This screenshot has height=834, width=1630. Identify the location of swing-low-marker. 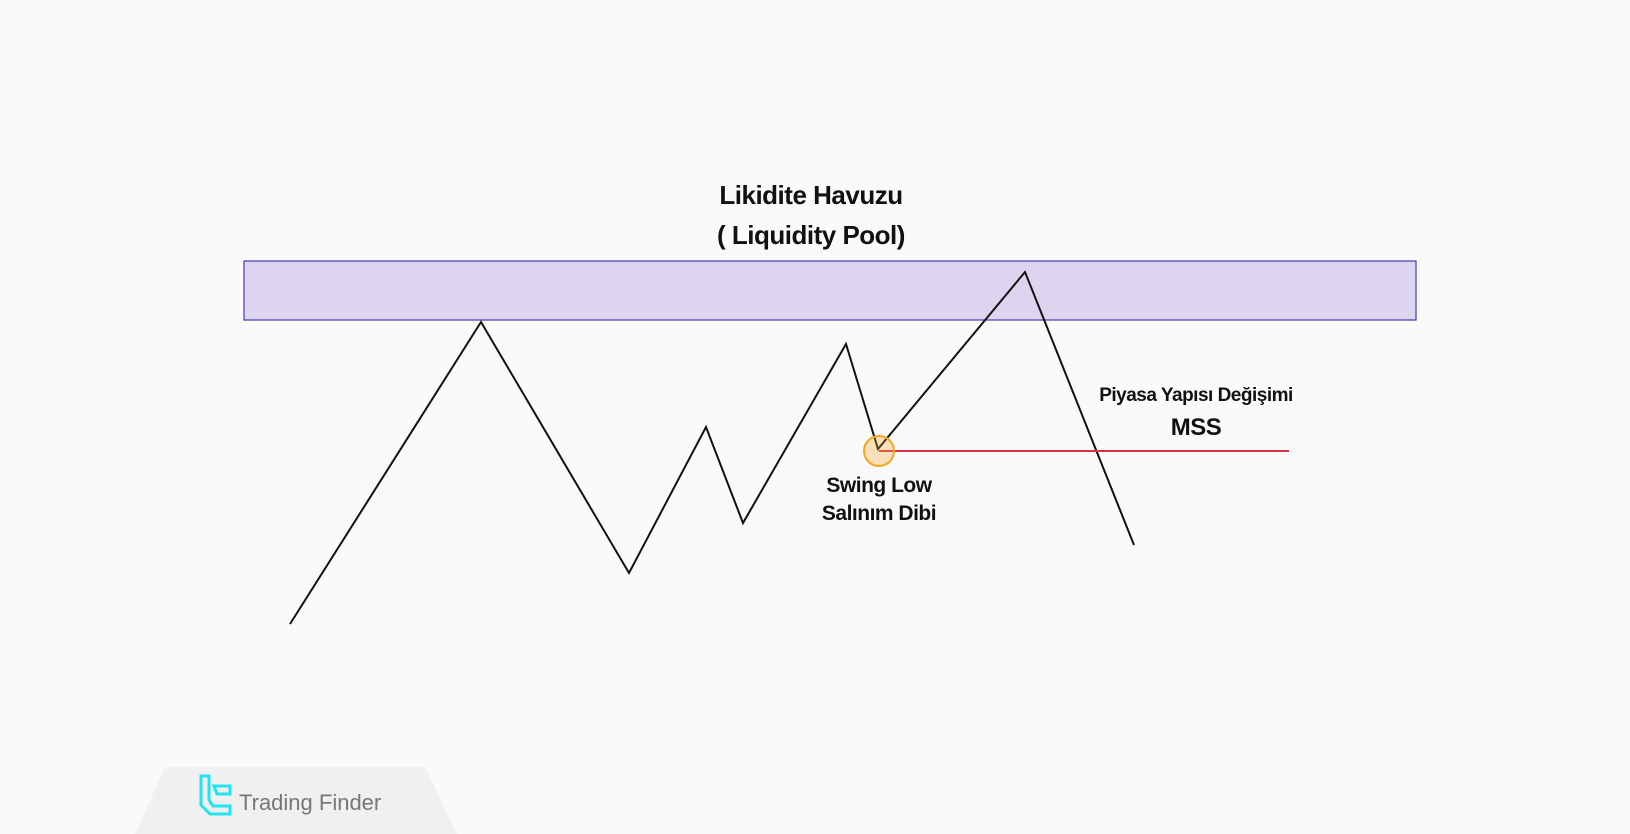
(879, 451).